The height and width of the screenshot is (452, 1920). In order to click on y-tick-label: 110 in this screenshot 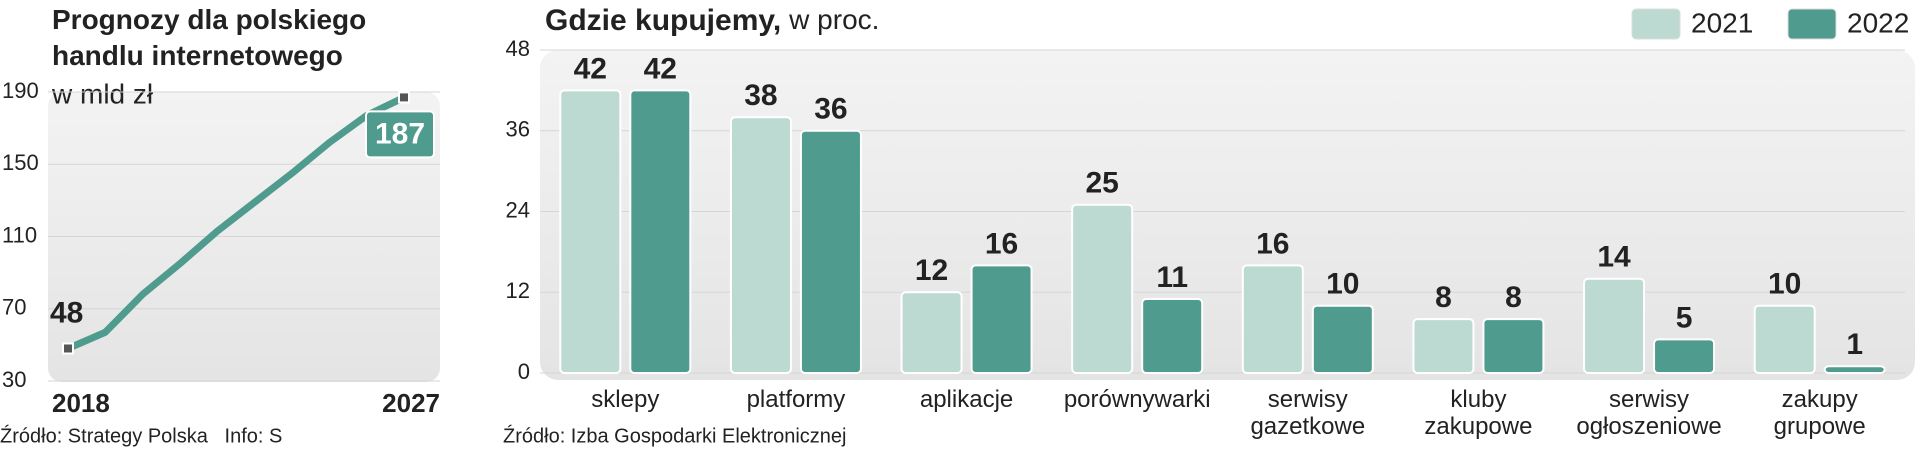, I will do `click(19, 234)`.